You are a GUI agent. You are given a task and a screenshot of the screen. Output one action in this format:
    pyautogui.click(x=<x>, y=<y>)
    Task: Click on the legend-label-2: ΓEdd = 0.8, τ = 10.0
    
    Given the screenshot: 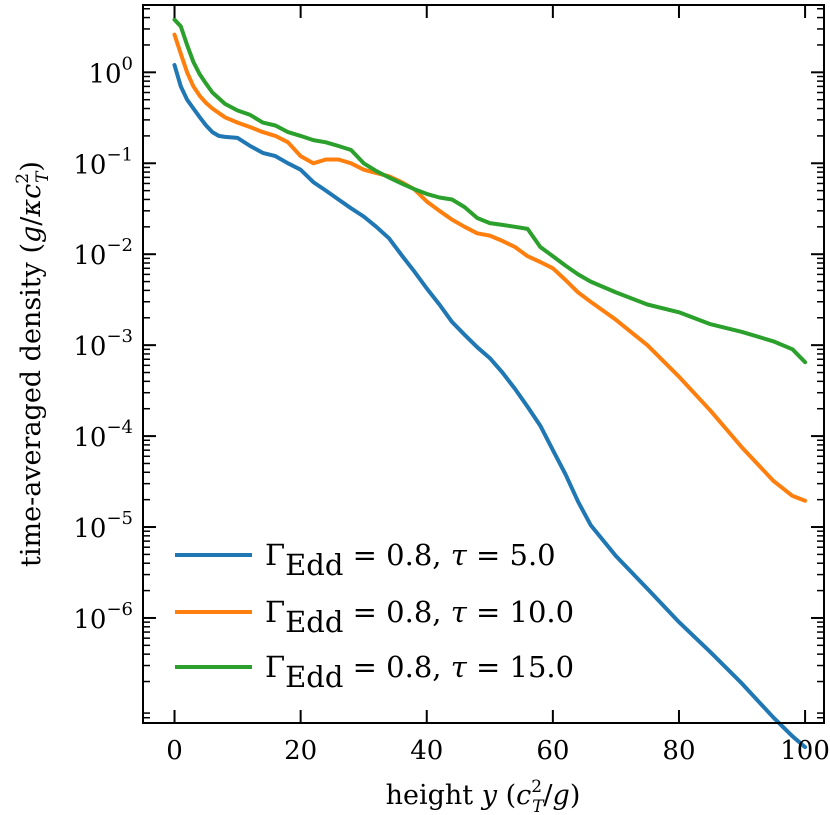 What is the action you would take?
    pyautogui.click(x=419, y=617)
    